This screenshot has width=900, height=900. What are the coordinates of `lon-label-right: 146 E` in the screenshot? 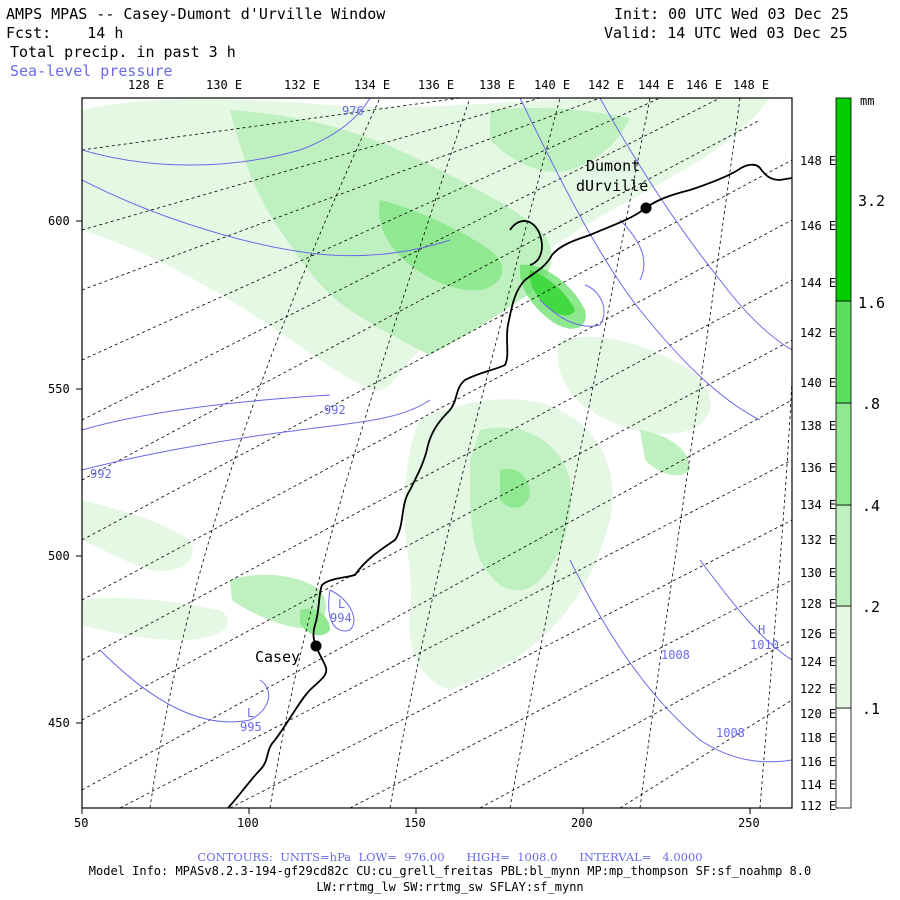 It's located at (818, 226).